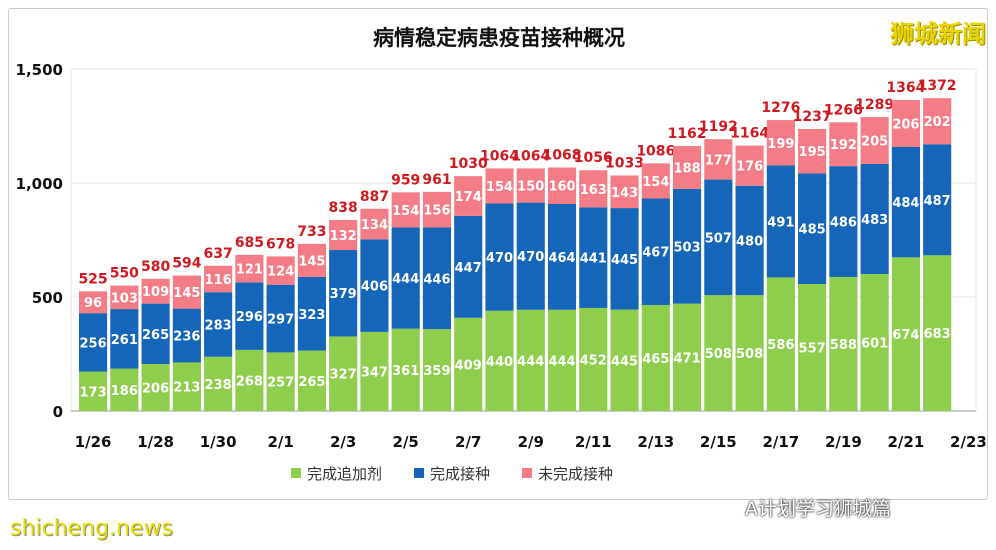  What do you see at coordinates (374, 197) in the screenshot?
I see `total-label: 887` at bounding box center [374, 197].